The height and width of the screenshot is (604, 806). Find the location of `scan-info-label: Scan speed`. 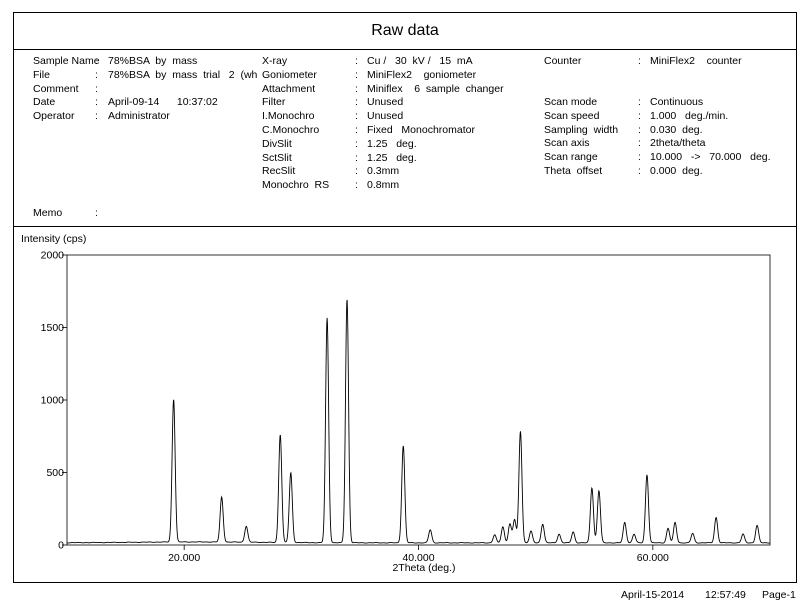

scan-info-label: Scan speed is located at coordinates (572, 115).